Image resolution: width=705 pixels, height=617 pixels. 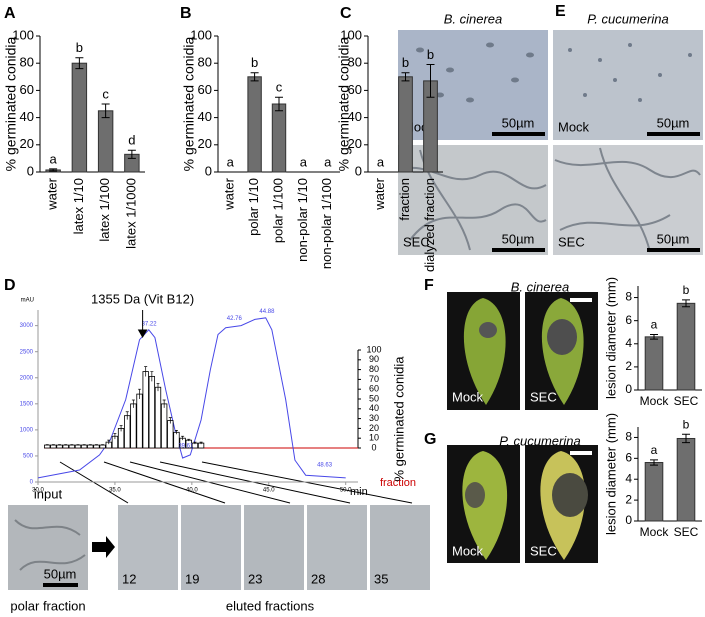 What do you see at coordinates (38, 491) in the screenshot?
I see `x-tick-label: 30.0` at bounding box center [38, 491].